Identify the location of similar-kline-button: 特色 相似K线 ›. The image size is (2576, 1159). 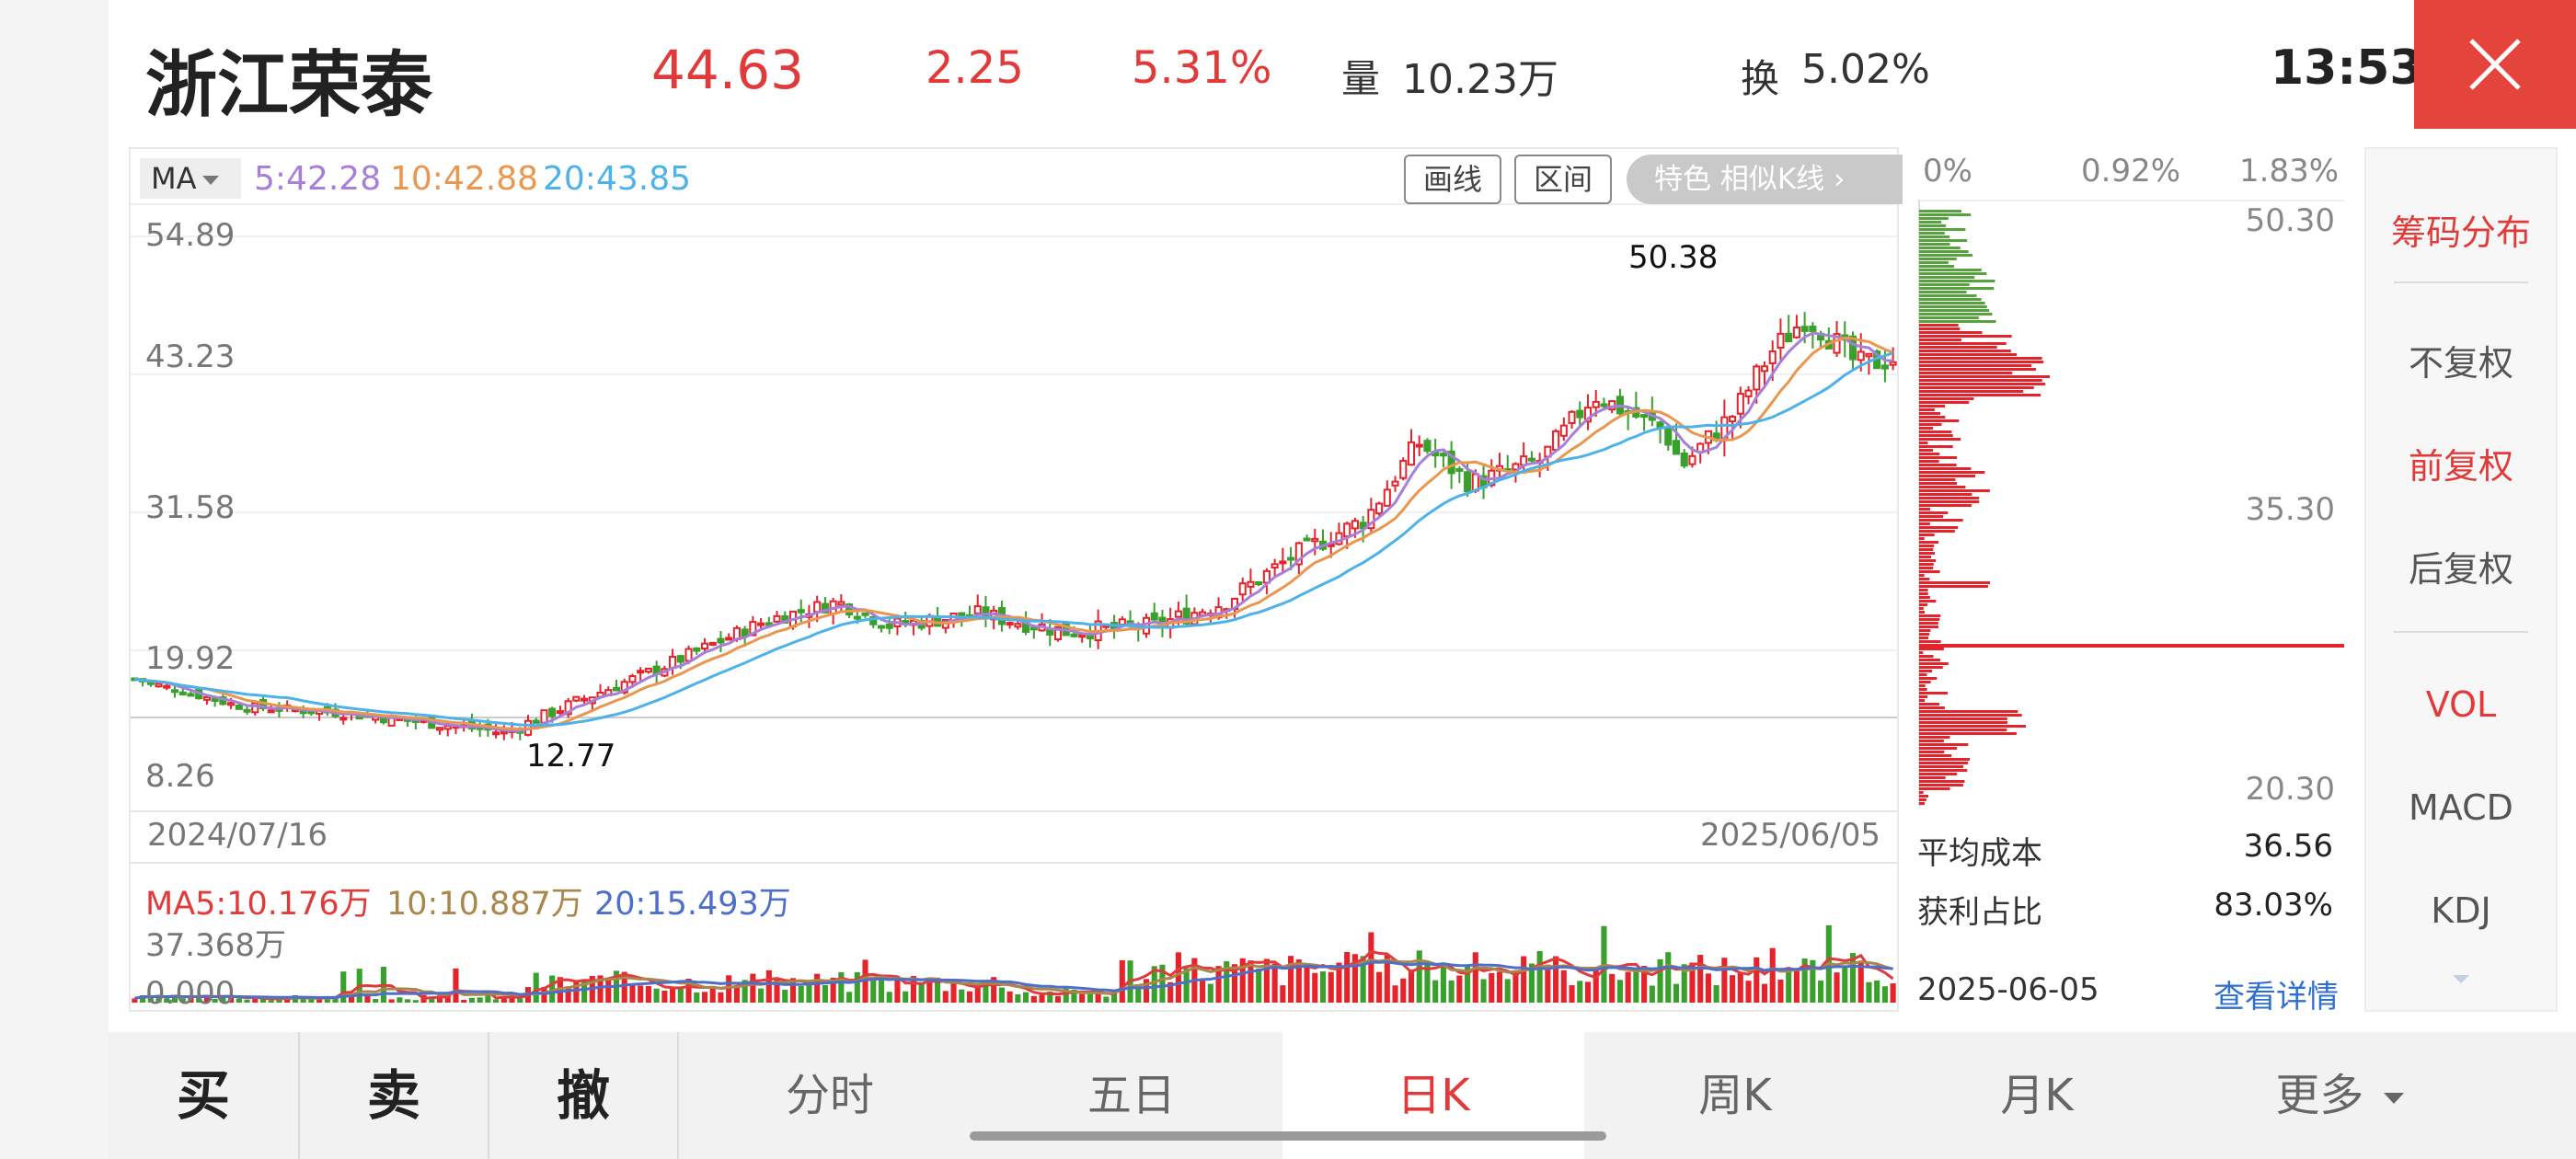
(1765, 179).